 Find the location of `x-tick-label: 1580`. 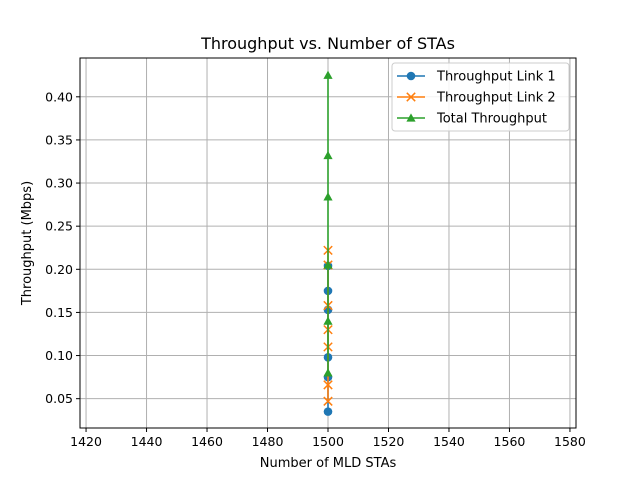

x-tick-label: 1580 is located at coordinates (570, 441).